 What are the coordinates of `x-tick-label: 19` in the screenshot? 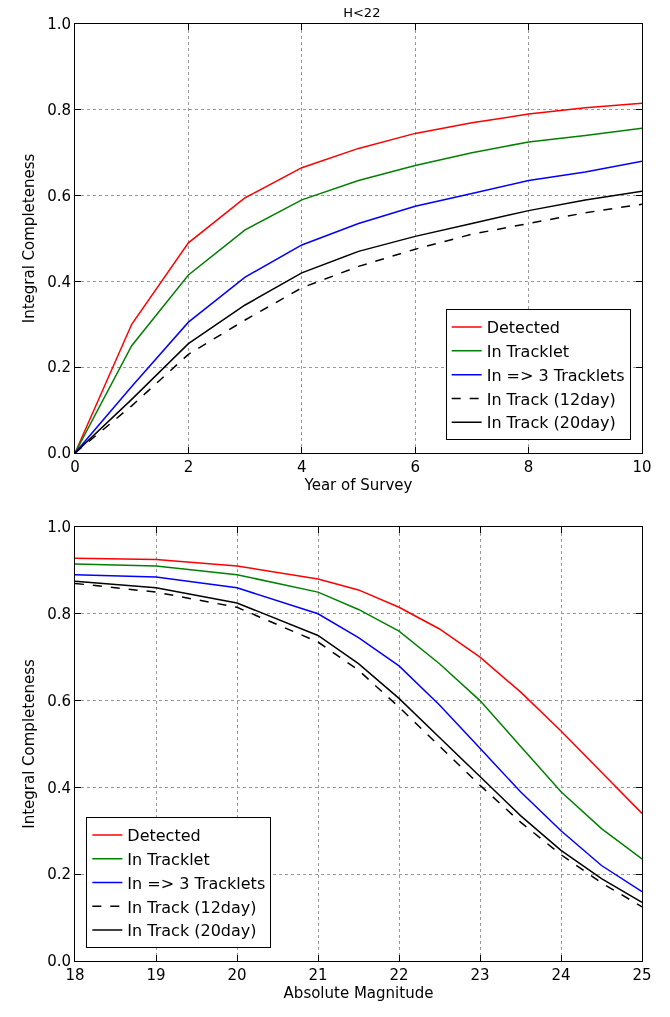 It's located at (156, 975).